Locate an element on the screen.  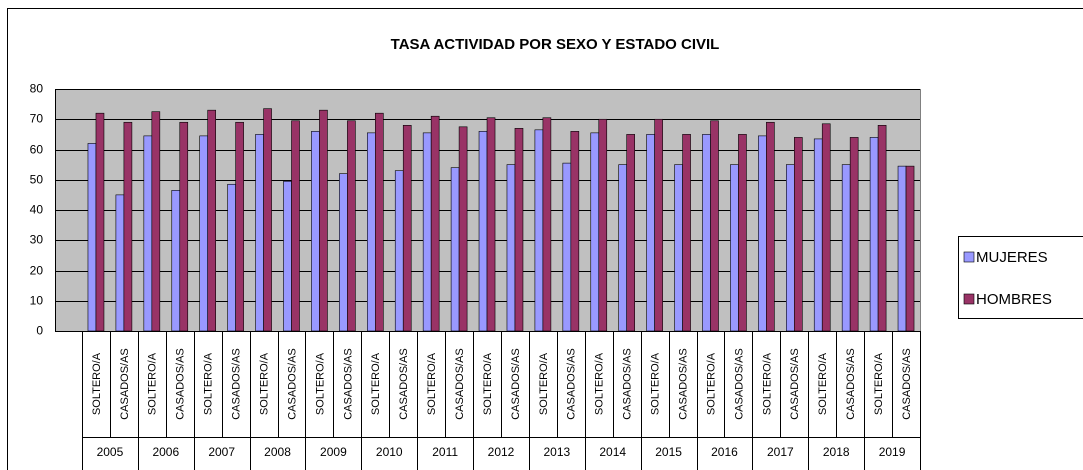
y-tick-label: 10 is located at coordinates (37, 301).